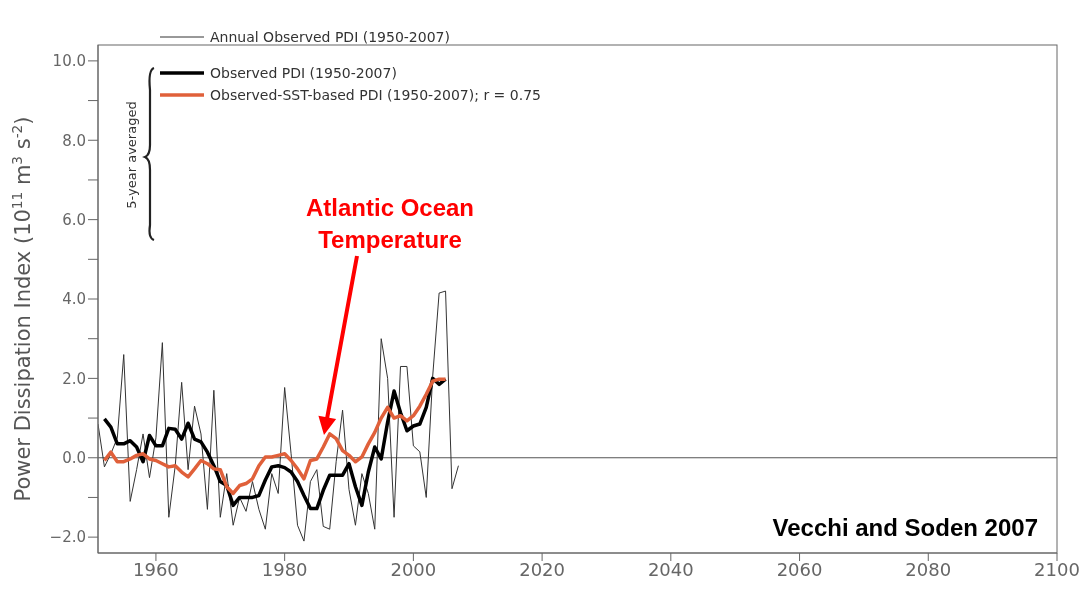 Image resolution: width=1080 pixels, height=600 pixels. Describe the element at coordinates (74, 458) in the screenshot. I see `y-tick-label: 0.0` at that location.